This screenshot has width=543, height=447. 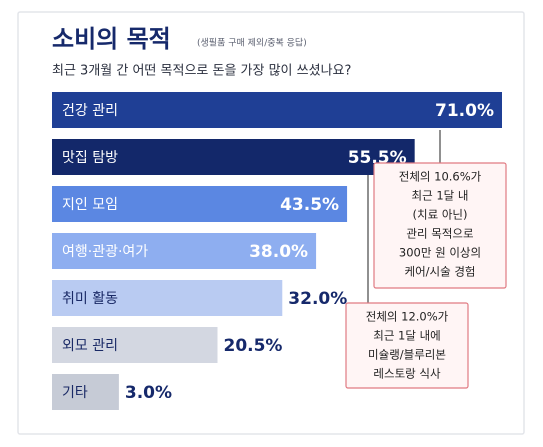 What do you see at coordinates (90, 111) in the screenshot?
I see `category-label: 건강 관리` at bounding box center [90, 111].